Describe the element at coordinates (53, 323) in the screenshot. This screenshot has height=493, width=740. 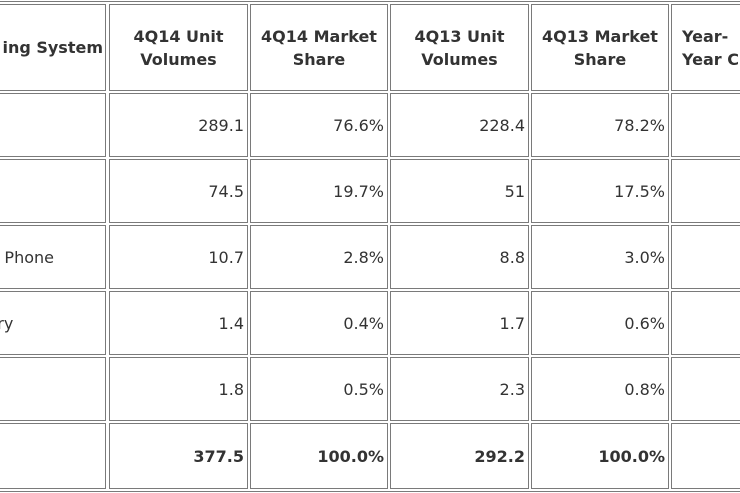
I see `row-label-cell: rry` at that location.